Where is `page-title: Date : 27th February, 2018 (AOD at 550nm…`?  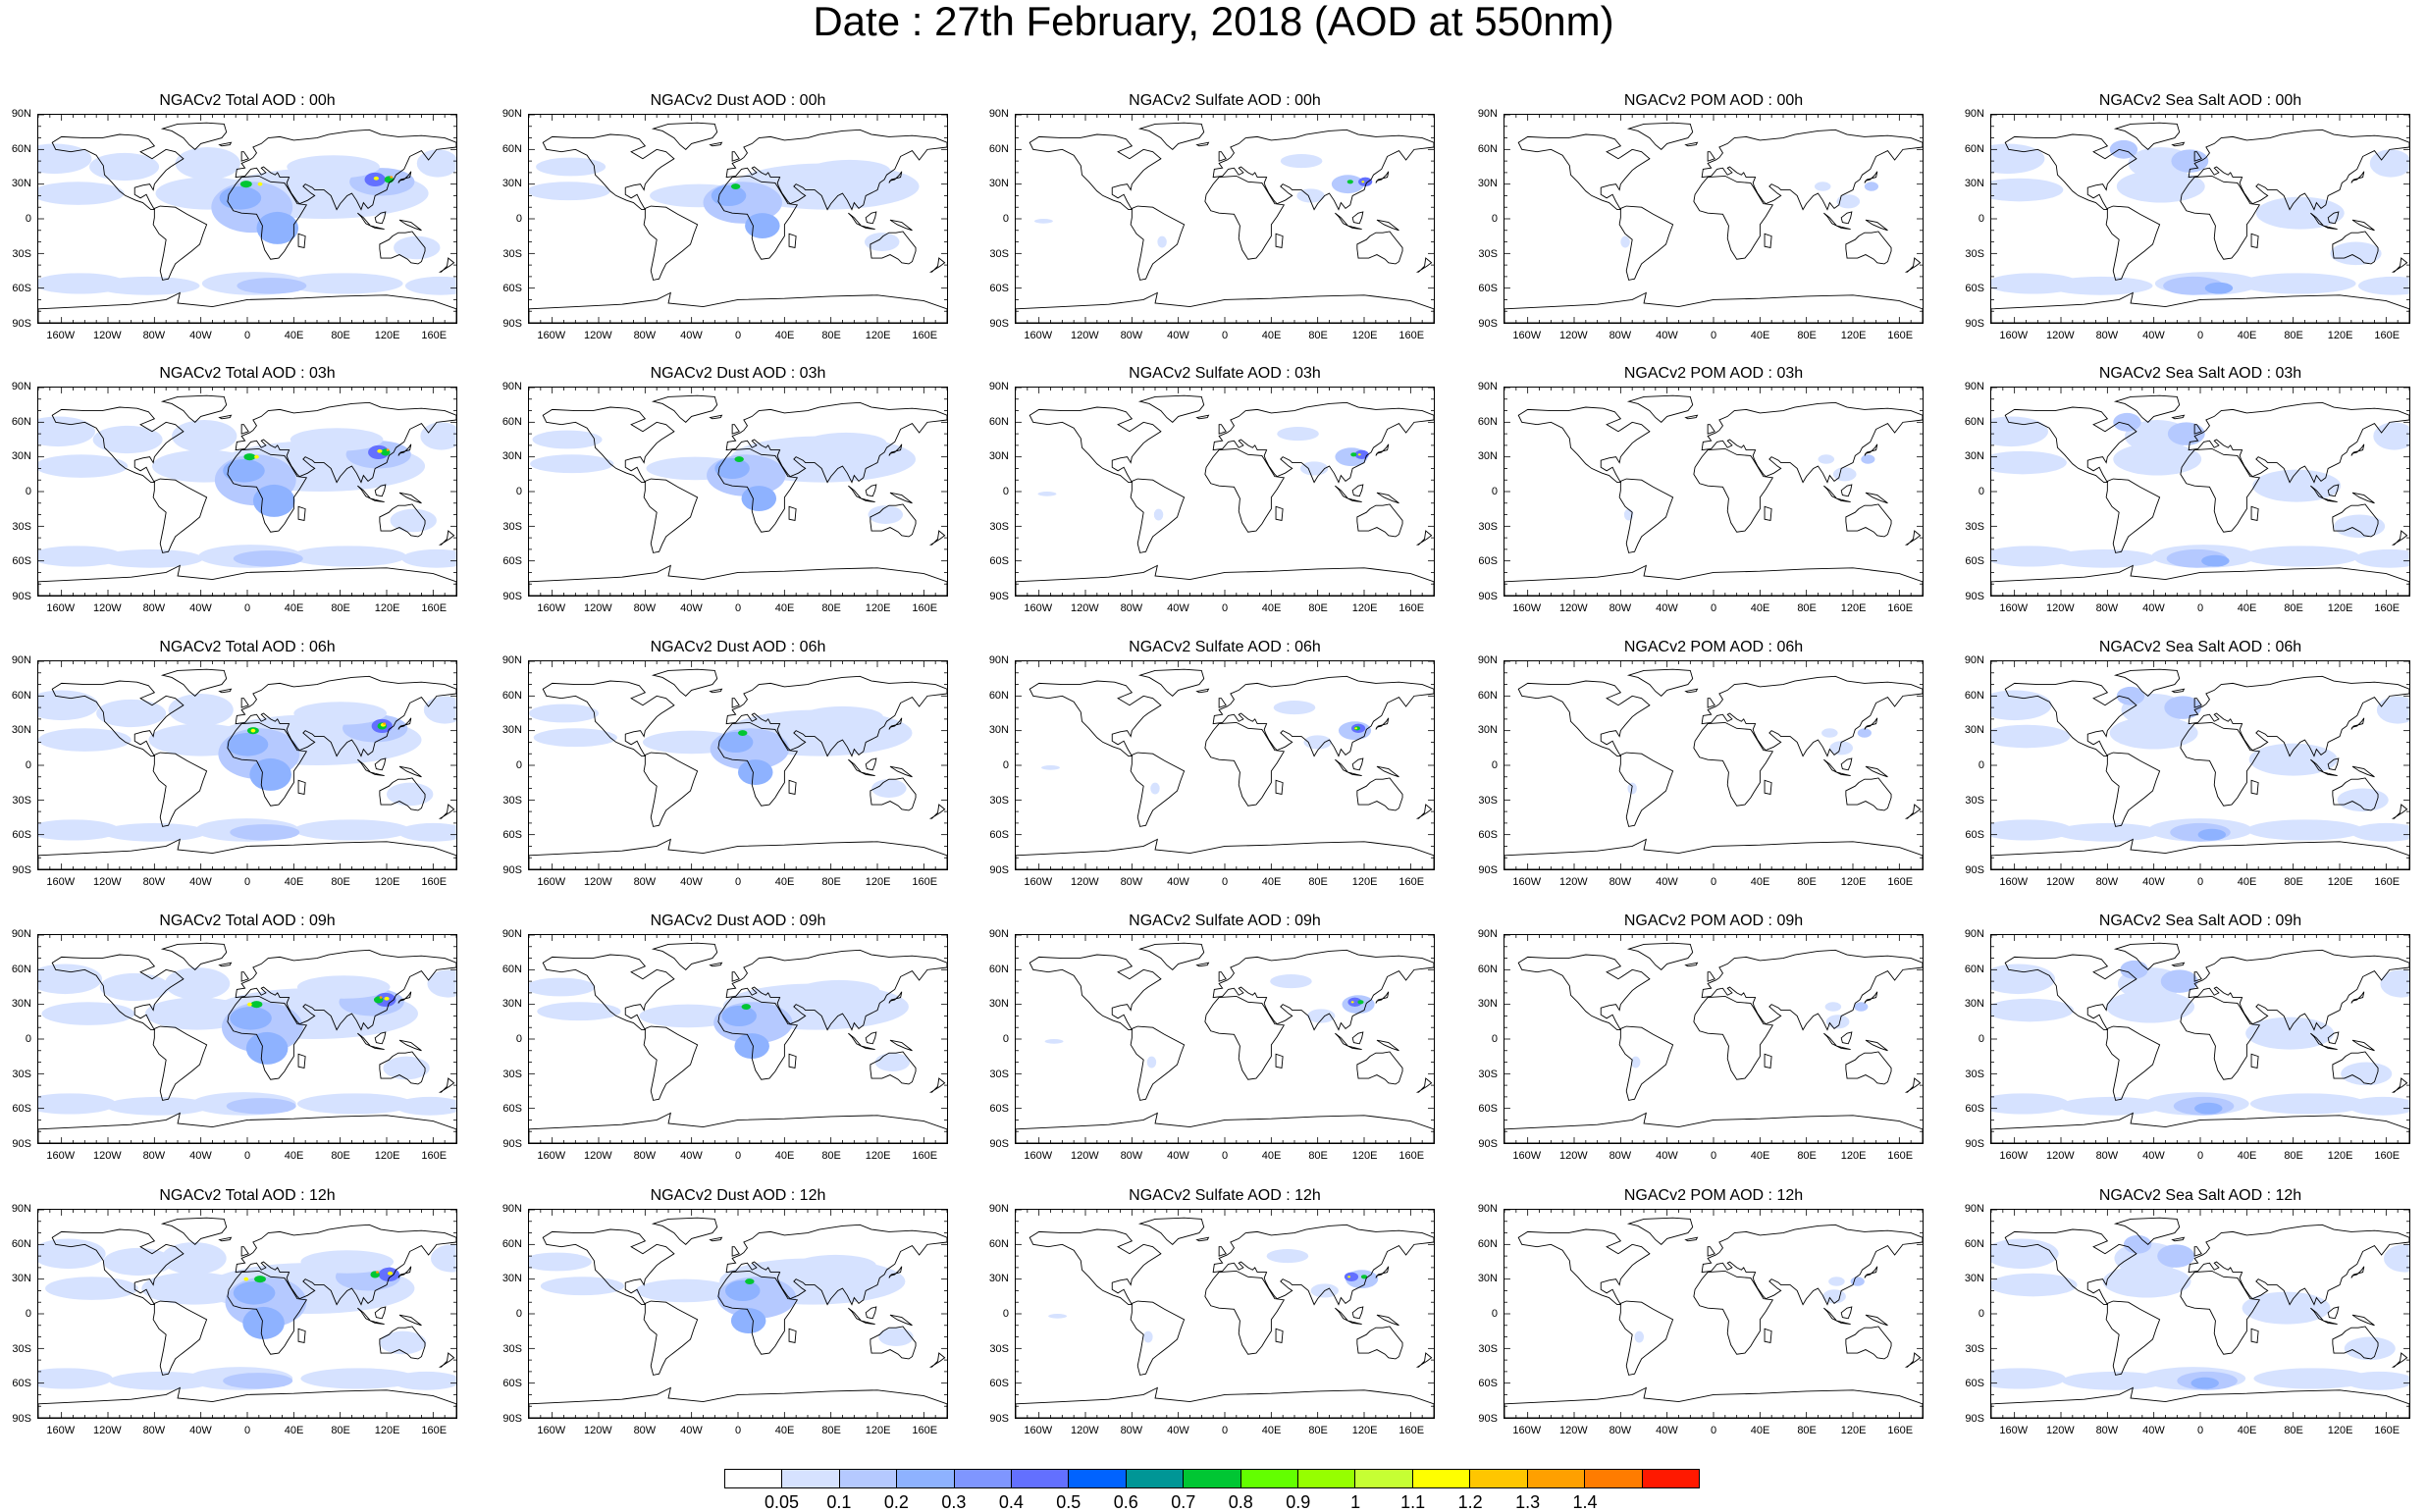 page-title: Date : 27th February, 2018 (AOD at 550nm… is located at coordinates (1213, 22).